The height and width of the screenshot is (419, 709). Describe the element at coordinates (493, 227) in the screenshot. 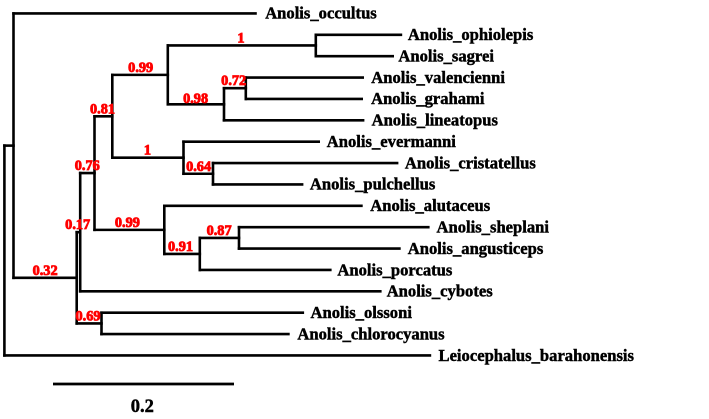

I see `svg-text: Anolis_sheplani` at that location.